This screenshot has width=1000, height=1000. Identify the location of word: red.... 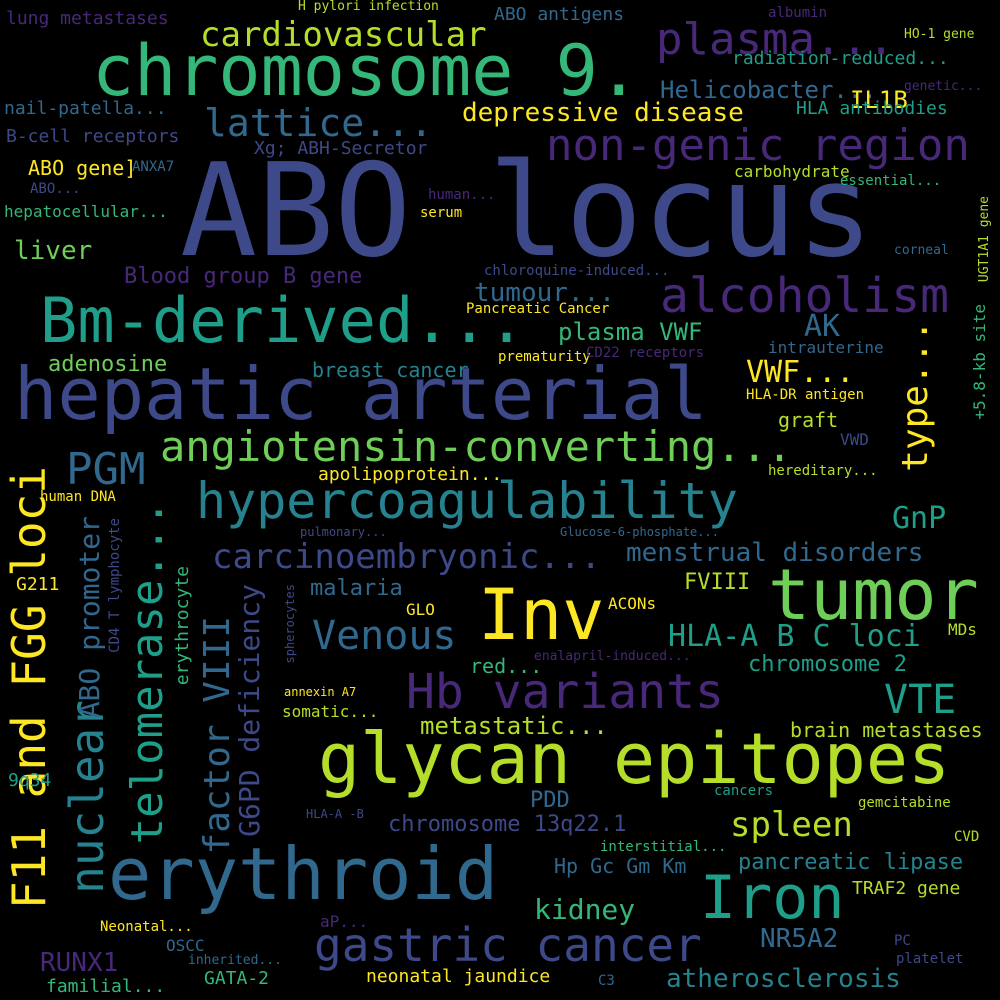
(506, 666).